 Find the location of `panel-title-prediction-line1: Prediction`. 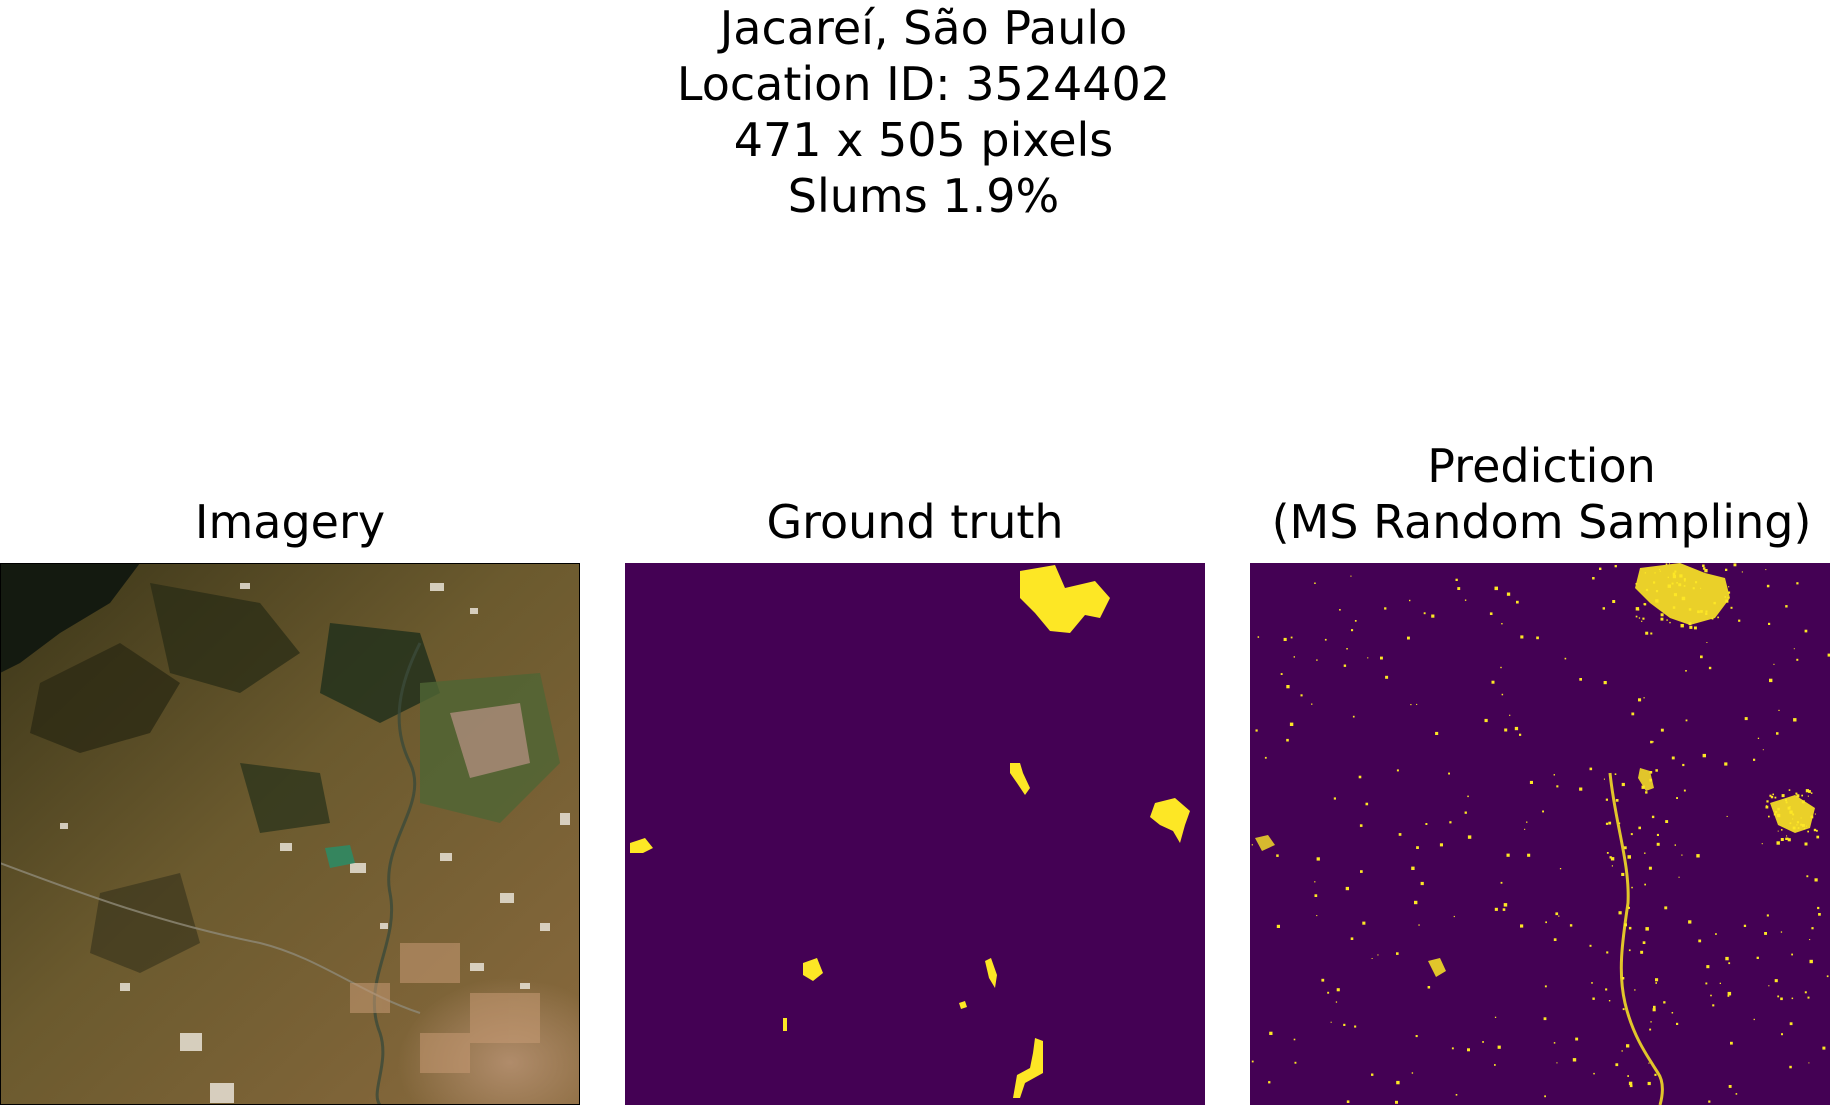

panel-title-prediction-line1: Prediction is located at coordinates (1541, 466).